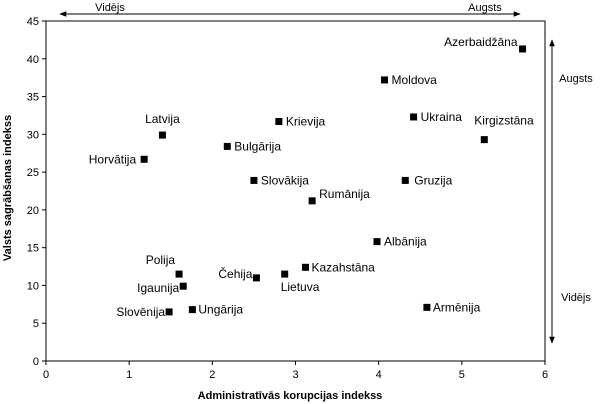 Image resolution: width=600 pixels, height=404 pixels. Describe the element at coordinates (504, 121) in the screenshot. I see `point-label: Kirgizstāna` at that location.